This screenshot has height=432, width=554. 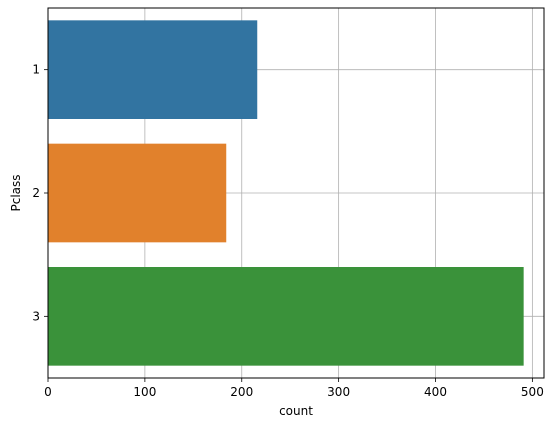 I want to click on x-tick-label-100: 100, so click(x=144, y=392).